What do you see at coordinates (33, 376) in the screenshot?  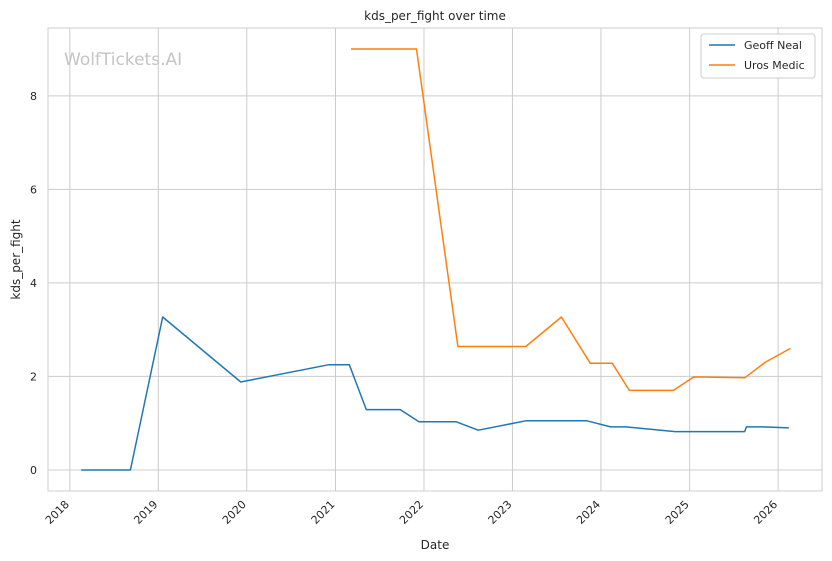 I see `y-tick-label: 2` at bounding box center [33, 376].